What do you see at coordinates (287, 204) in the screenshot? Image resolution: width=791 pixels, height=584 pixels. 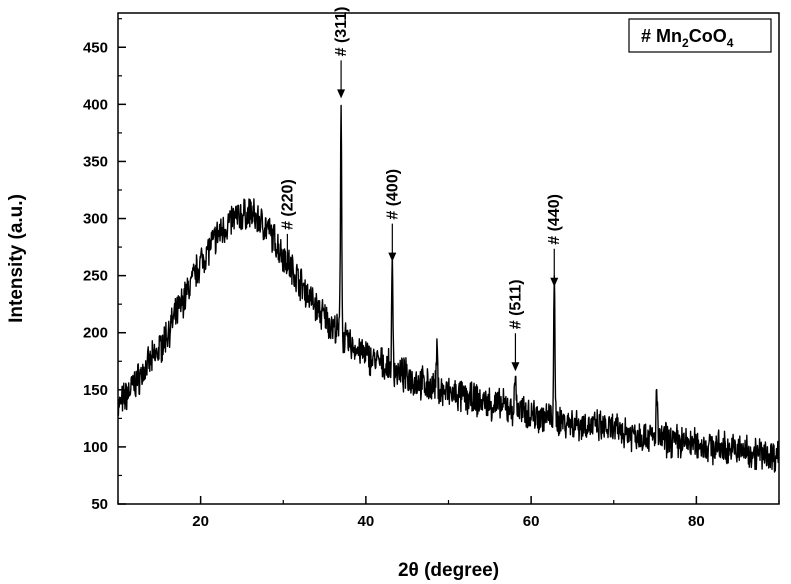 I see `annotation-label: # (220)` at bounding box center [287, 204].